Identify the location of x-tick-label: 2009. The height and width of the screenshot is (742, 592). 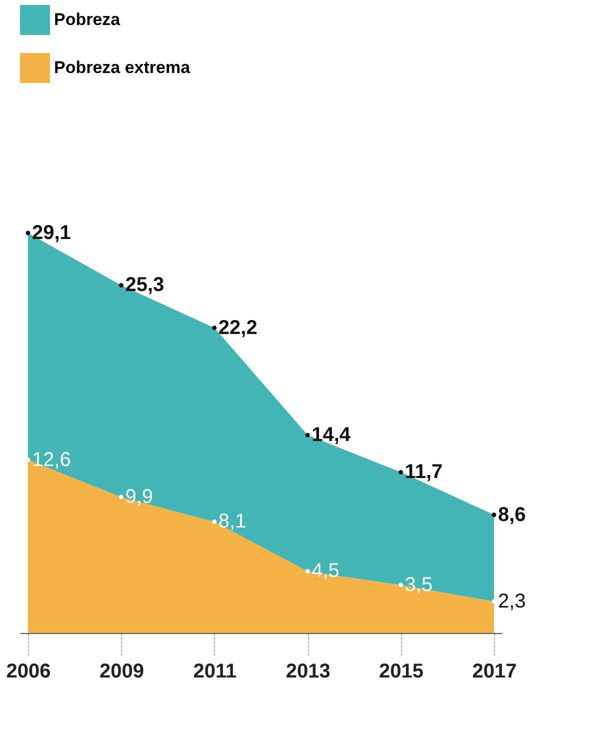
(121, 671).